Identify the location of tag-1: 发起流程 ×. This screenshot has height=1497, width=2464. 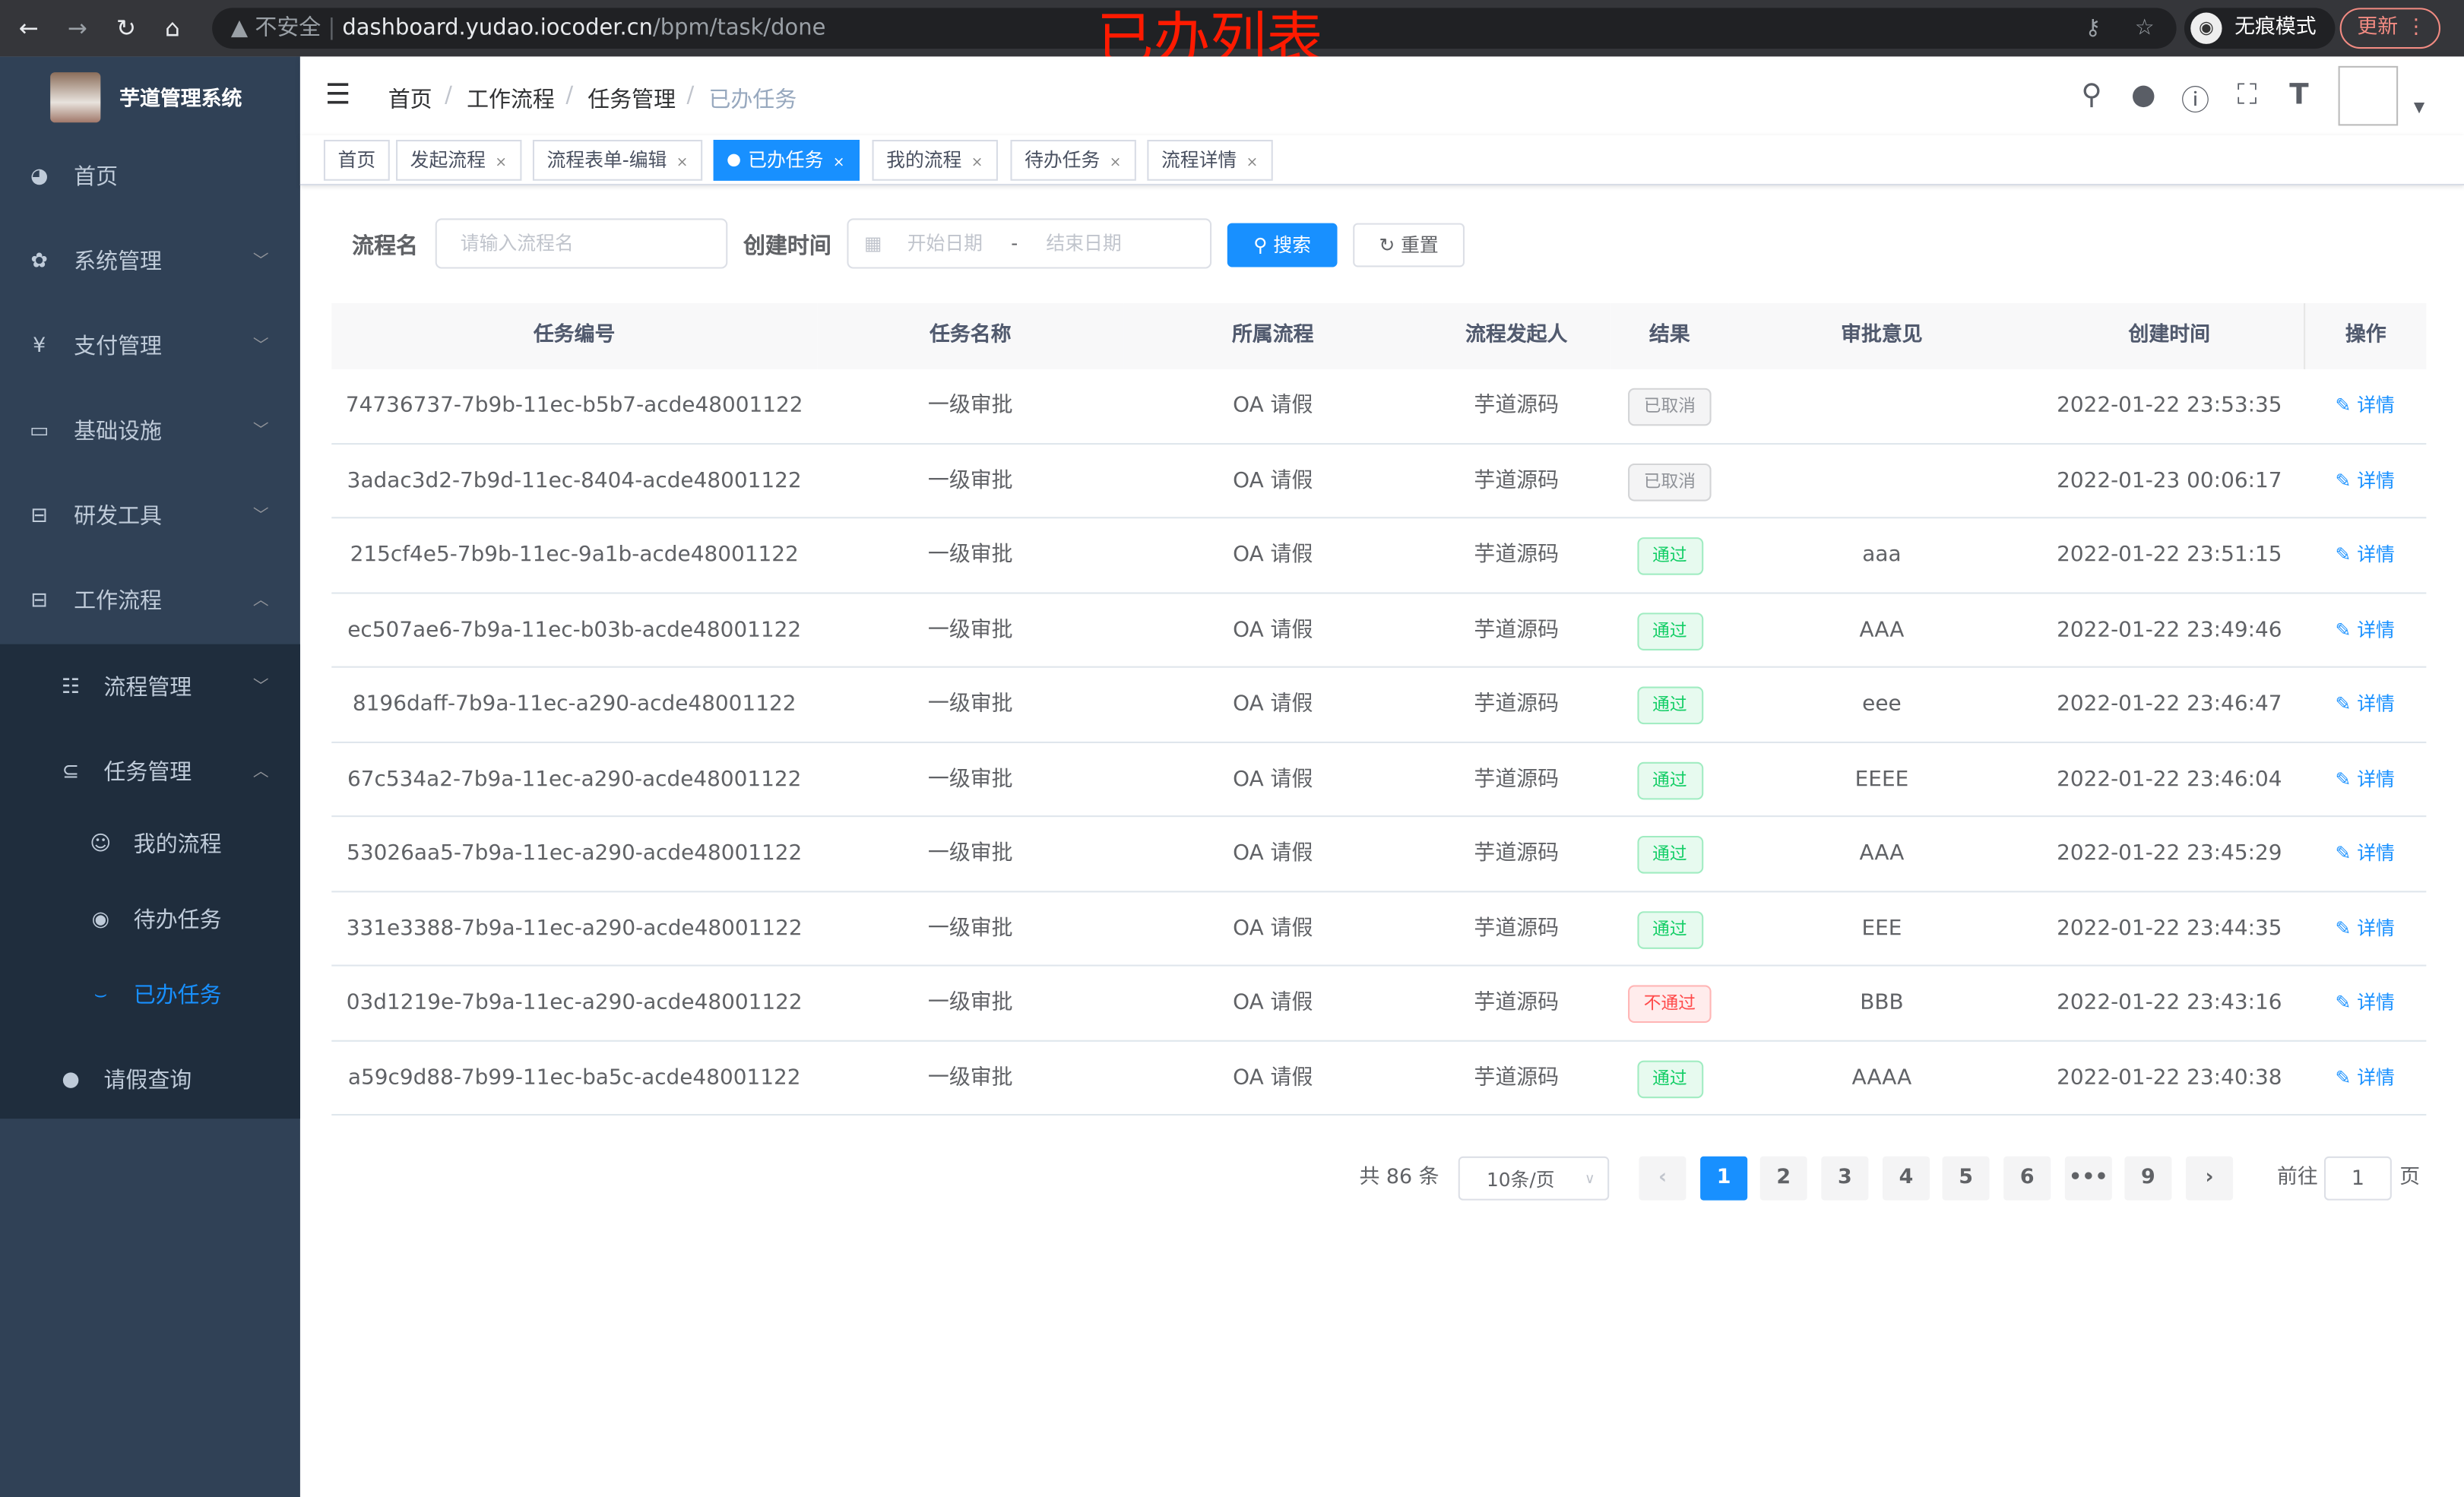
(458, 160).